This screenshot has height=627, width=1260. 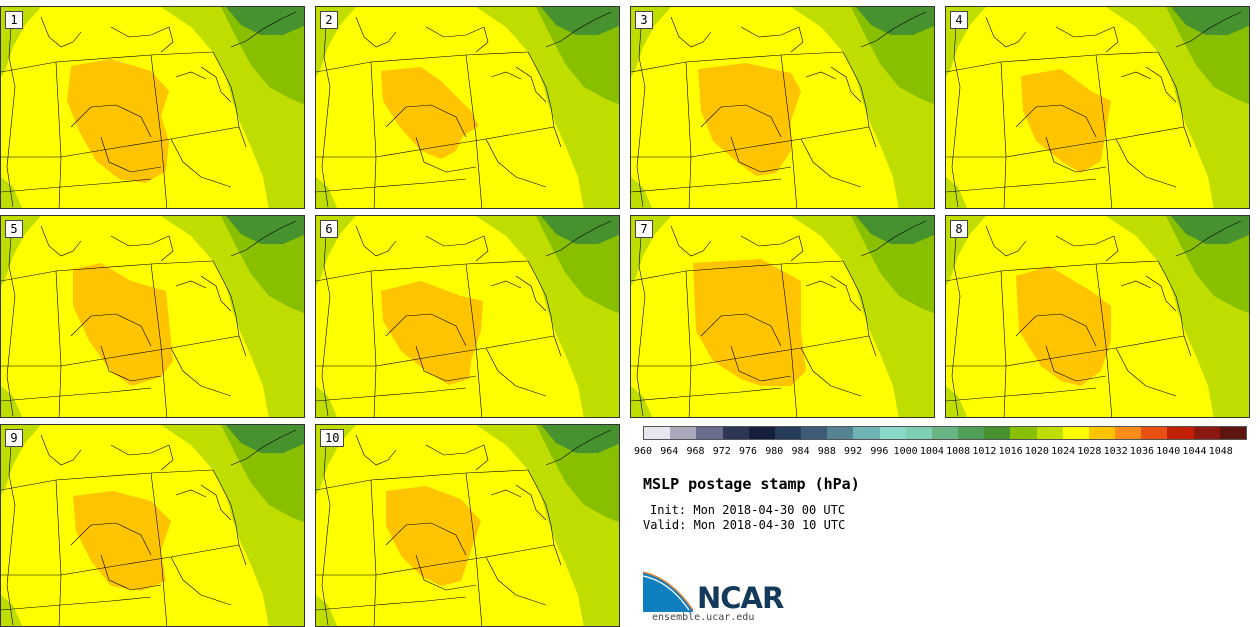 I want to click on stamp-panel-2: 2, so click(x=467, y=107).